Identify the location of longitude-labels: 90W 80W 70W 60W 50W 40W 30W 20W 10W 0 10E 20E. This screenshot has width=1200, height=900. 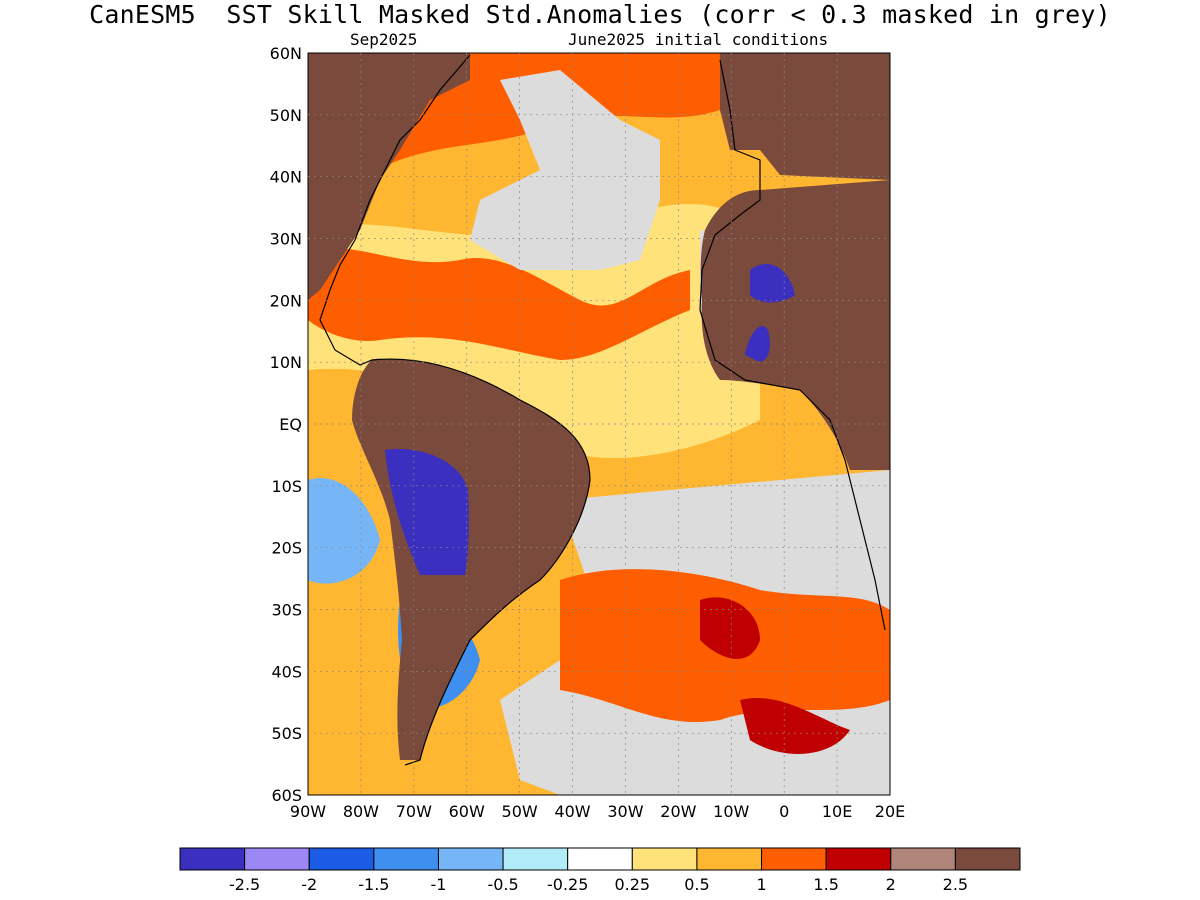
(597, 811).